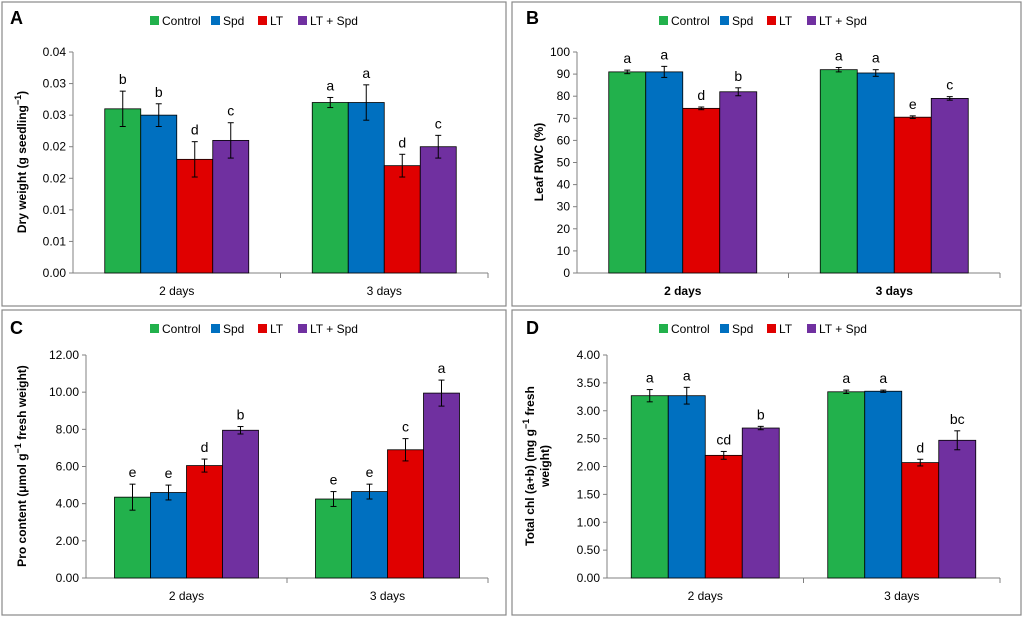  Describe the element at coordinates (723, 439) in the screenshot. I see `significance-letter: cd` at that location.